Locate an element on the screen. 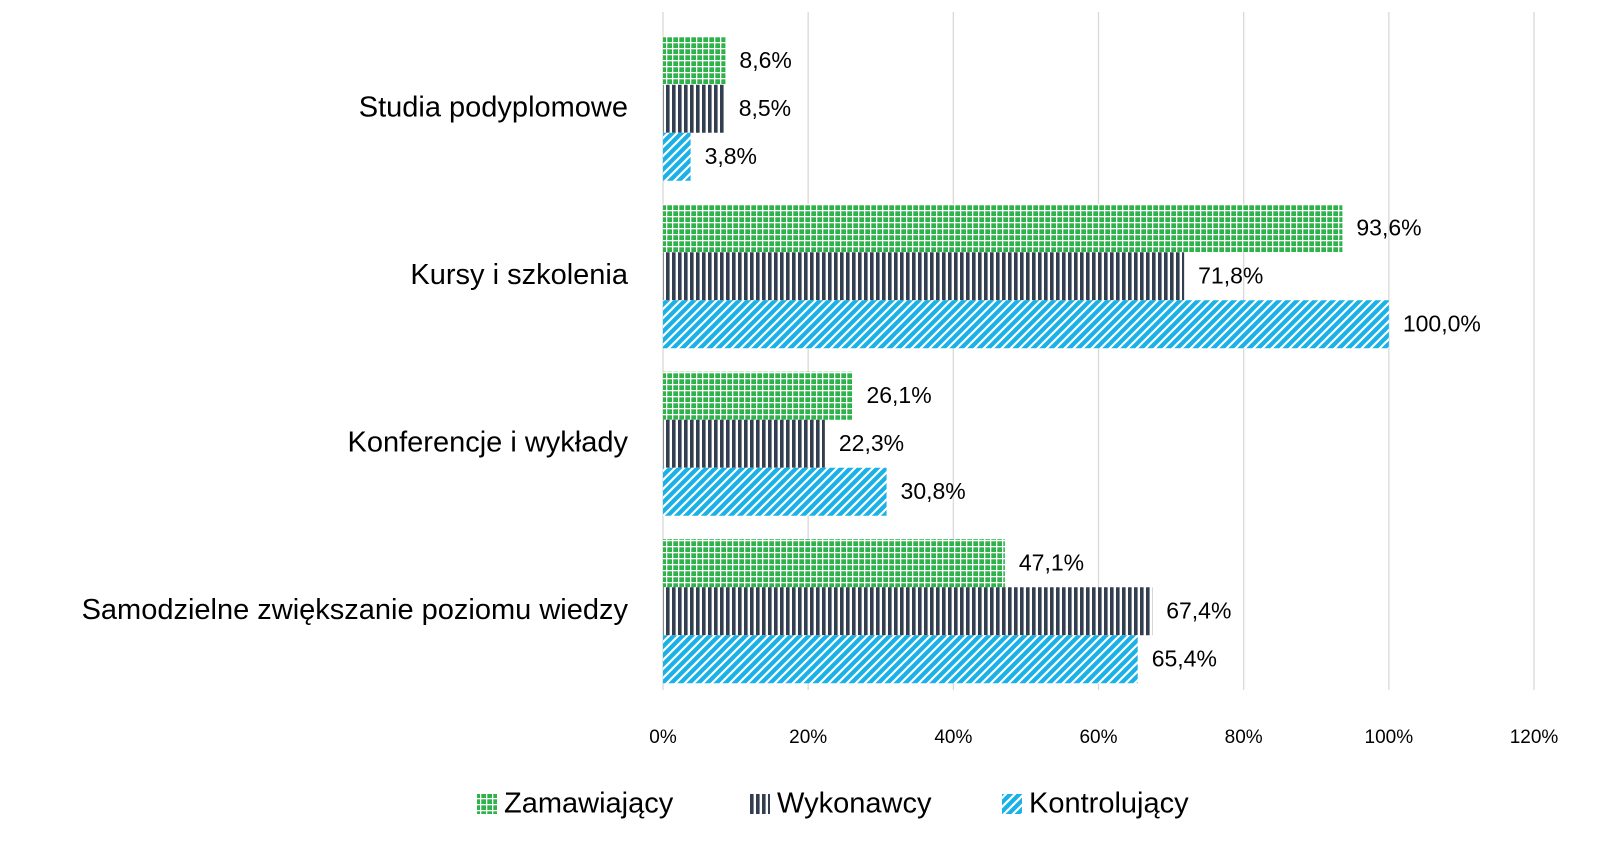 This screenshot has height=846, width=1614. legend-item: Zamawiający is located at coordinates (575, 804).